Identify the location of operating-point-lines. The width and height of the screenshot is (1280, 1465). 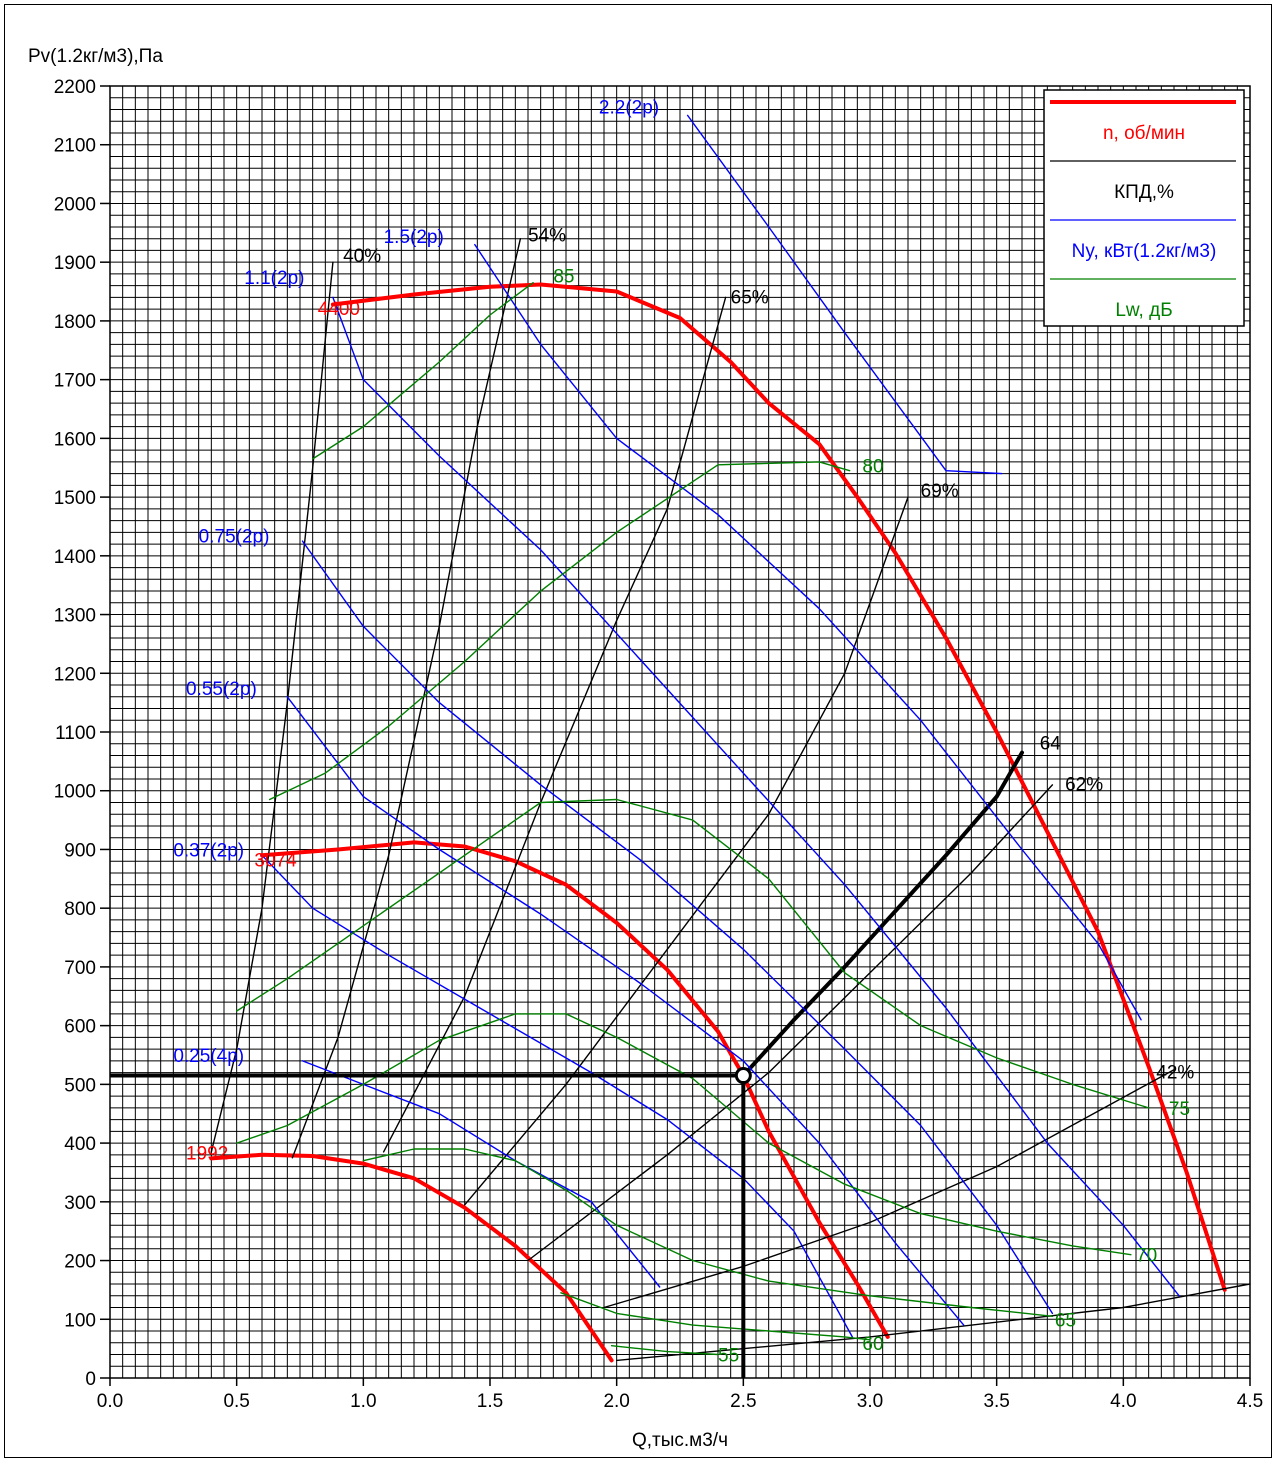
(431, 1222).